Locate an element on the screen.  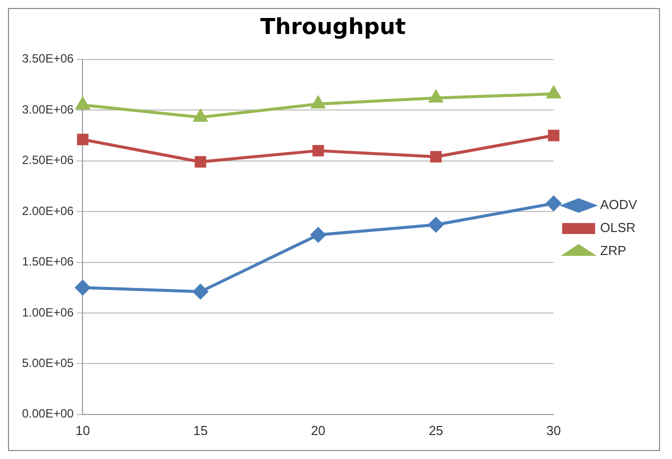
x-tick-label: 25 is located at coordinates (436, 430).